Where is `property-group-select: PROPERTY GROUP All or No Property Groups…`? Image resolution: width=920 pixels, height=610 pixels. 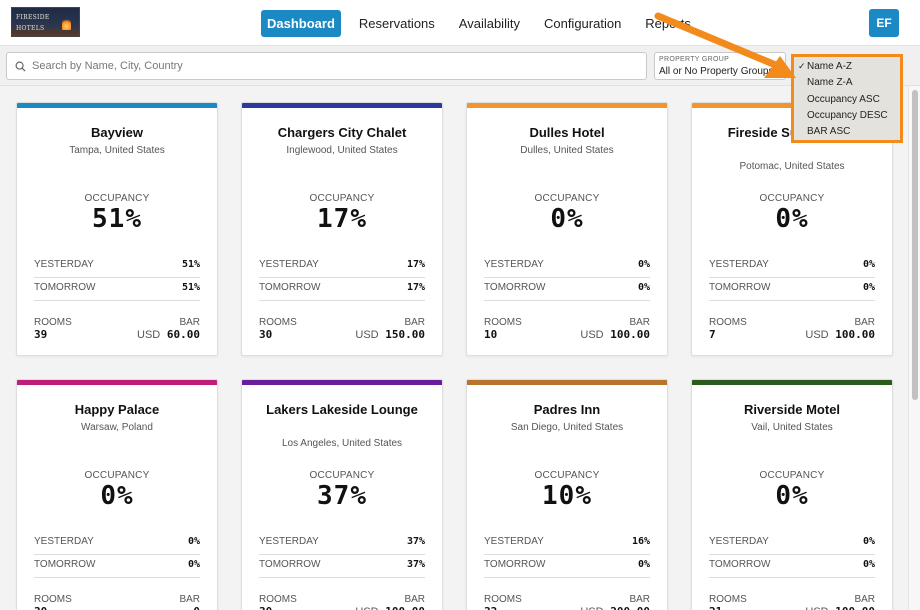
property-group-select: PROPERTY GROUP All or No Property Groups… is located at coordinates (720, 66).